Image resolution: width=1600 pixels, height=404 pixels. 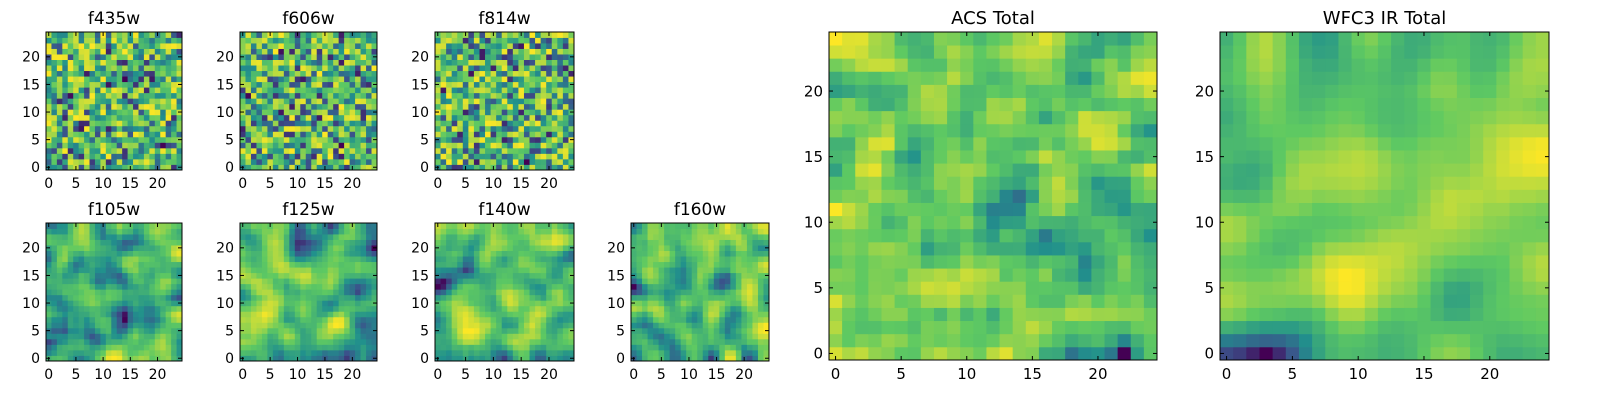 I want to click on y-tick-label: 0, so click(x=35, y=168).